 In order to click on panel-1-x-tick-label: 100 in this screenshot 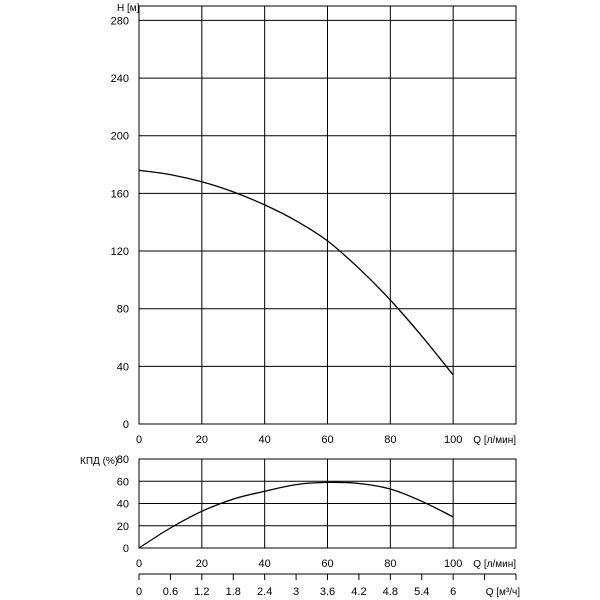, I will do `click(453, 440)`.